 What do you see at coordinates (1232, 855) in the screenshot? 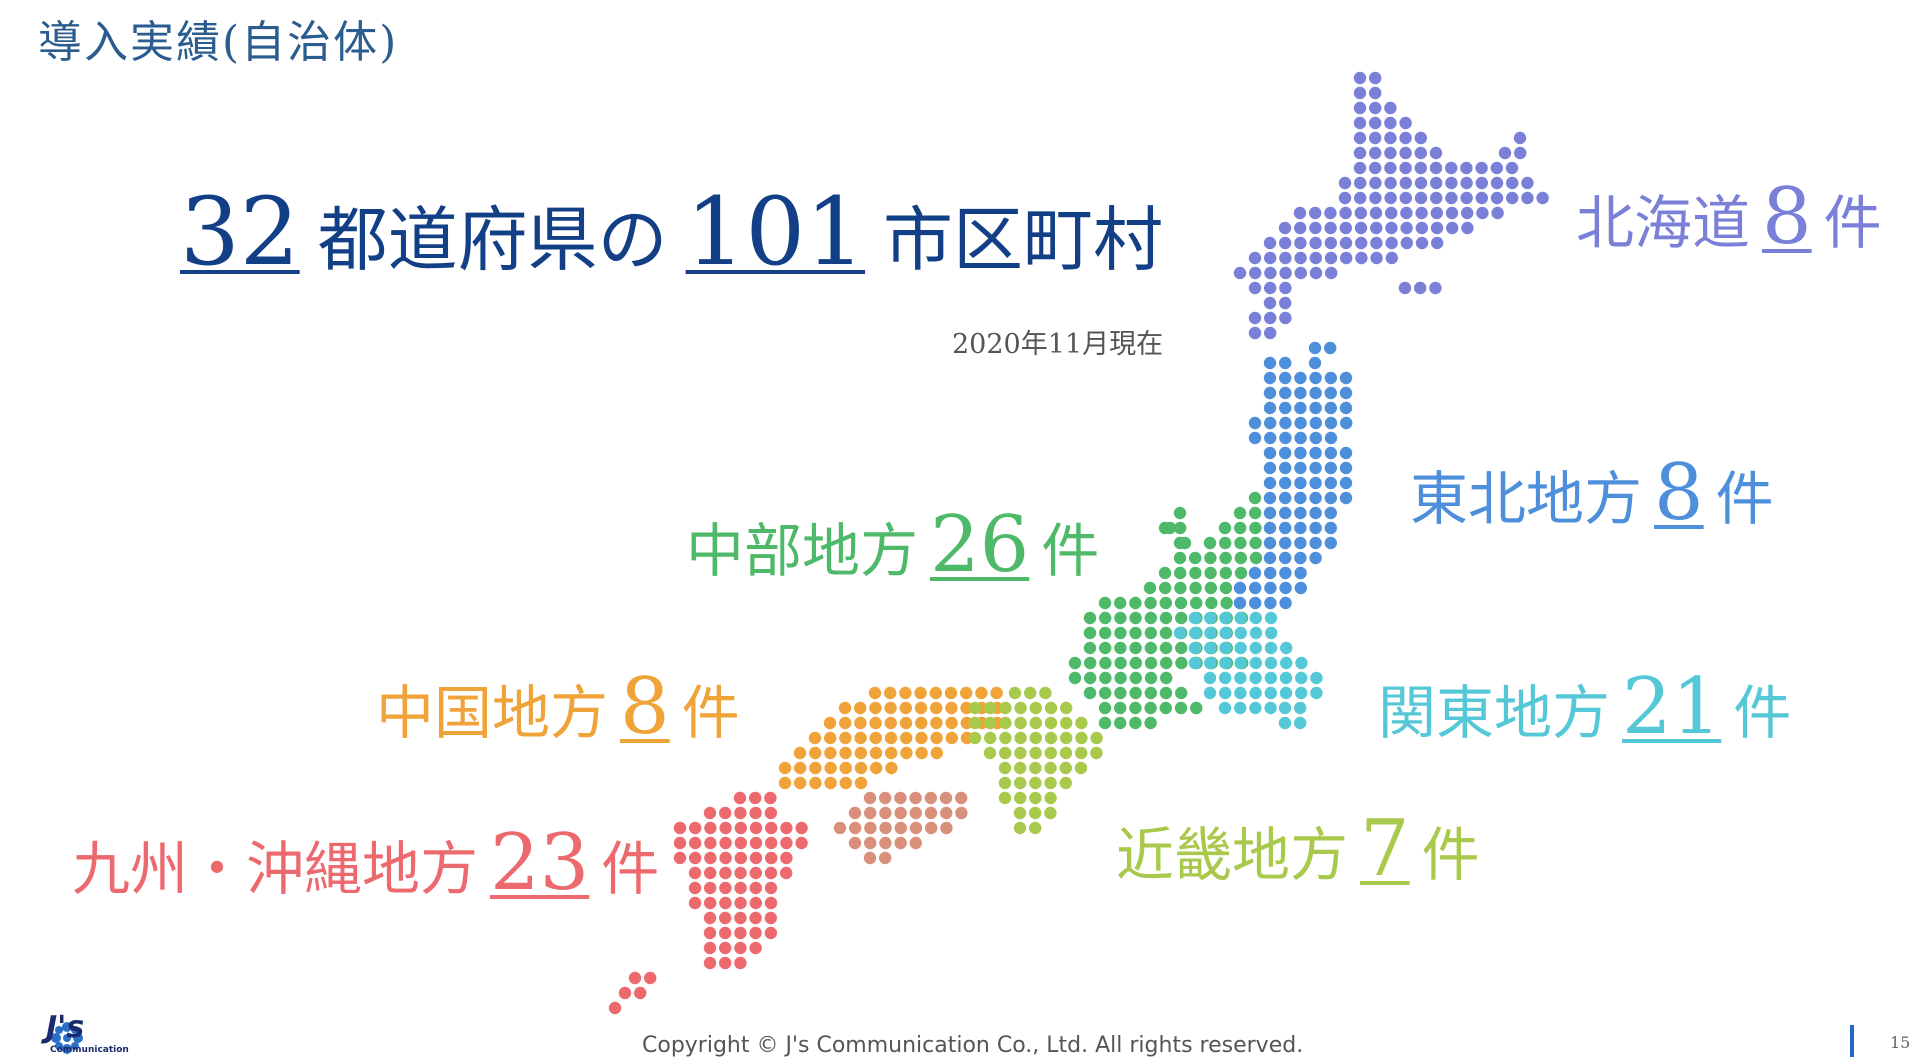
I see `region-name: 近畿地方` at bounding box center [1232, 855].